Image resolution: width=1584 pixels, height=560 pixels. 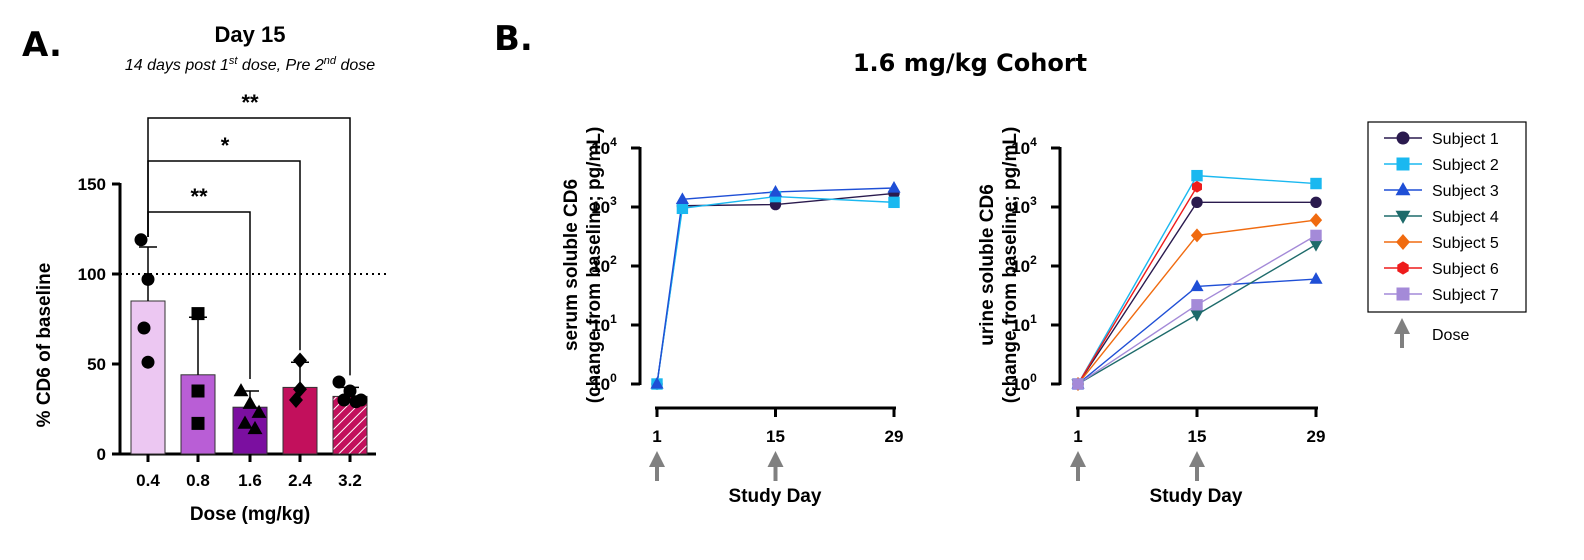 What do you see at coordinates (1465, 139) in the screenshot?
I see `legend-label: Subject 1` at bounding box center [1465, 139].